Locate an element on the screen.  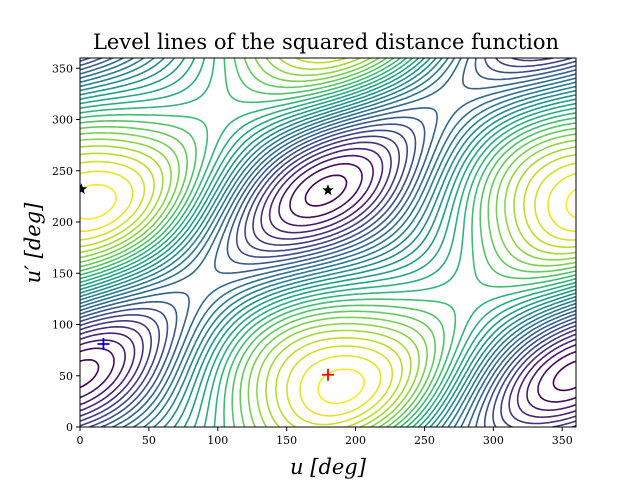
y-tick-label: 300 is located at coordinates (62, 120).